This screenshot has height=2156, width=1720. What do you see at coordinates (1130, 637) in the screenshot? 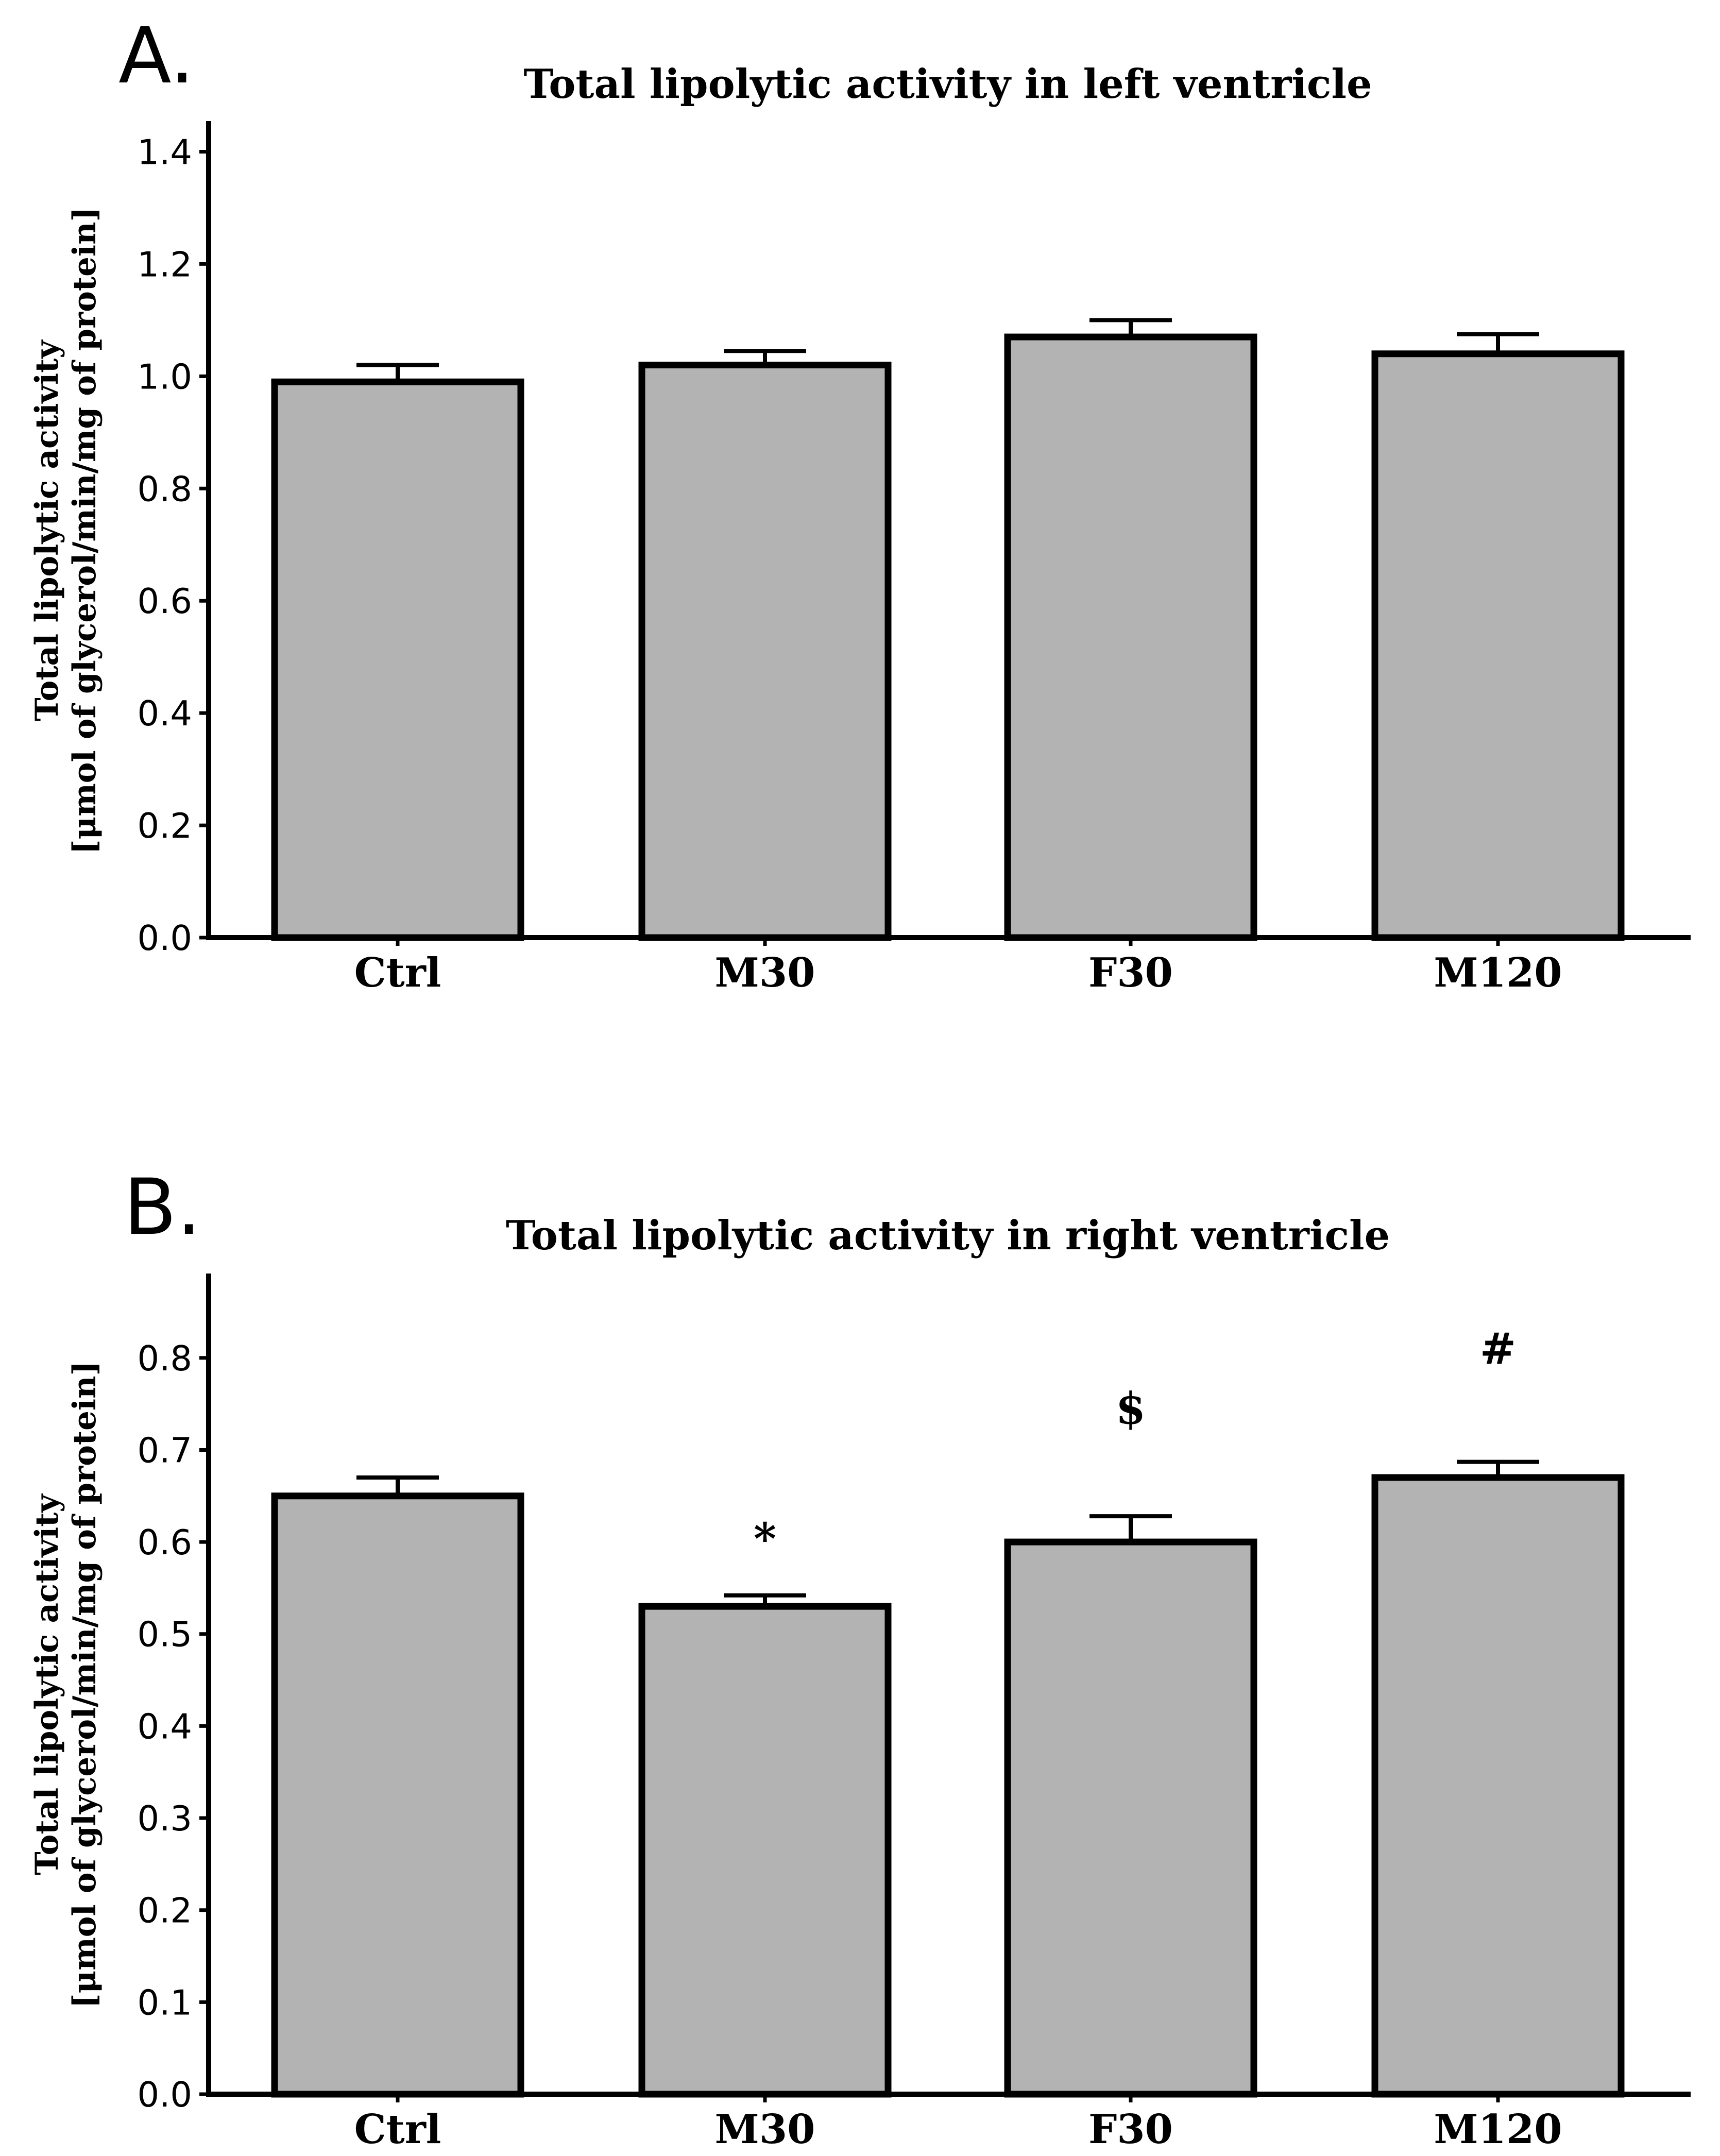
I see `bar-f30-a` at bounding box center [1130, 637].